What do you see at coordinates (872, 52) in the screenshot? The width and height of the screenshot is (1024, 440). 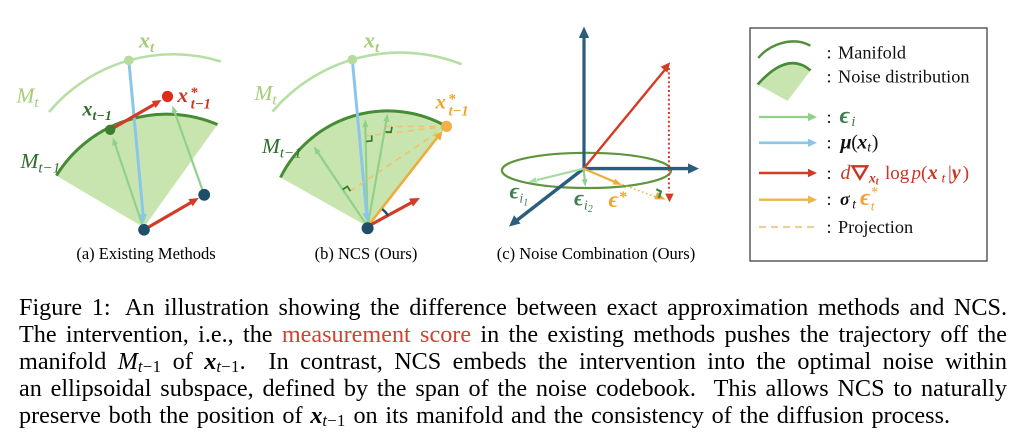 I see `svg-text: Manifold` at bounding box center [872, 52].